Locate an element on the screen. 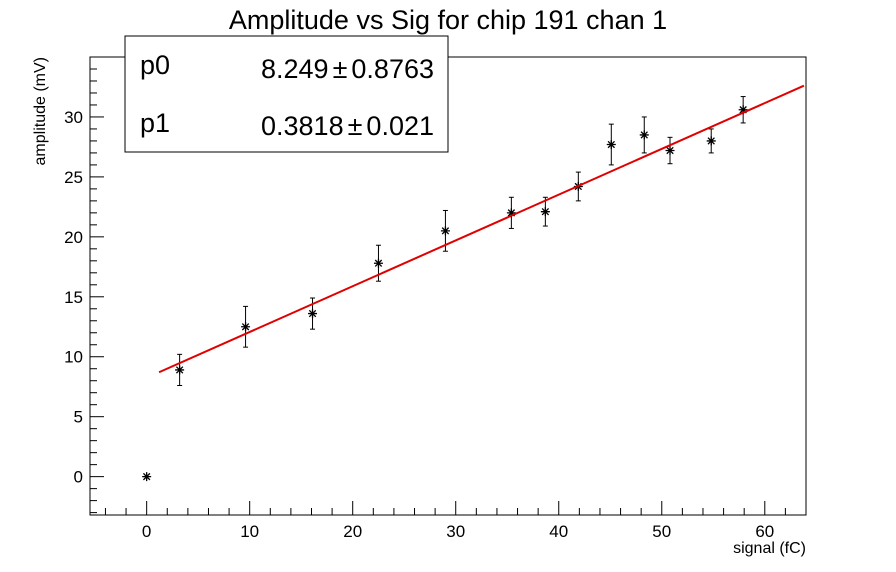  y-tick-label: 15 is located at coordinates (73, 297).